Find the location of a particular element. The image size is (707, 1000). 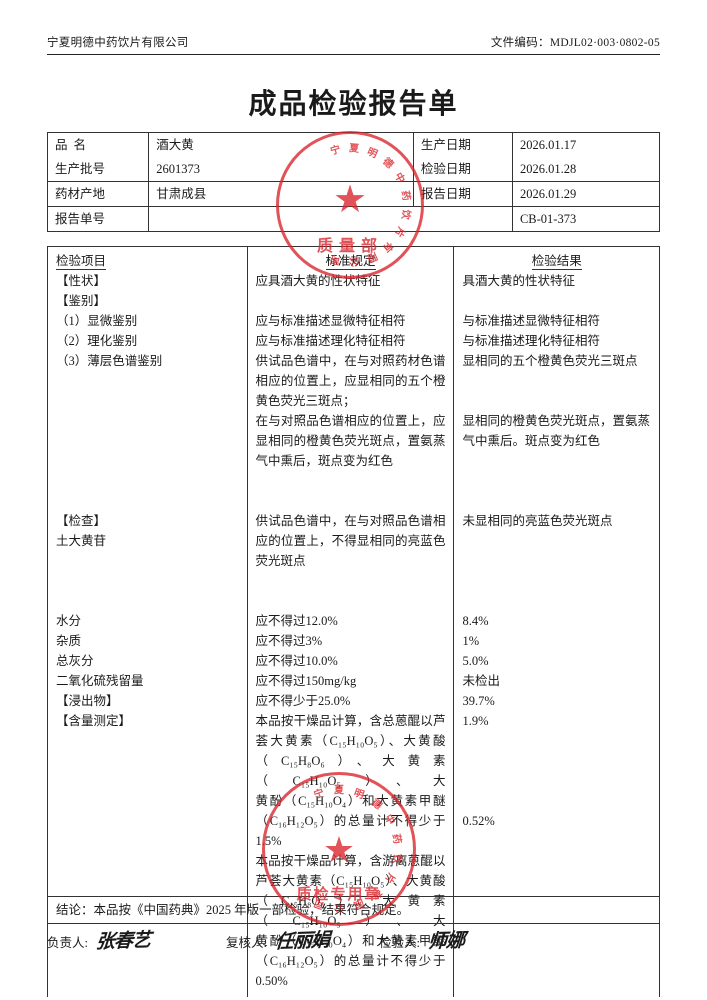

table-row: 品名 酒大黄 生产日期 2026.01.17 is located at coordinates (353, 144).